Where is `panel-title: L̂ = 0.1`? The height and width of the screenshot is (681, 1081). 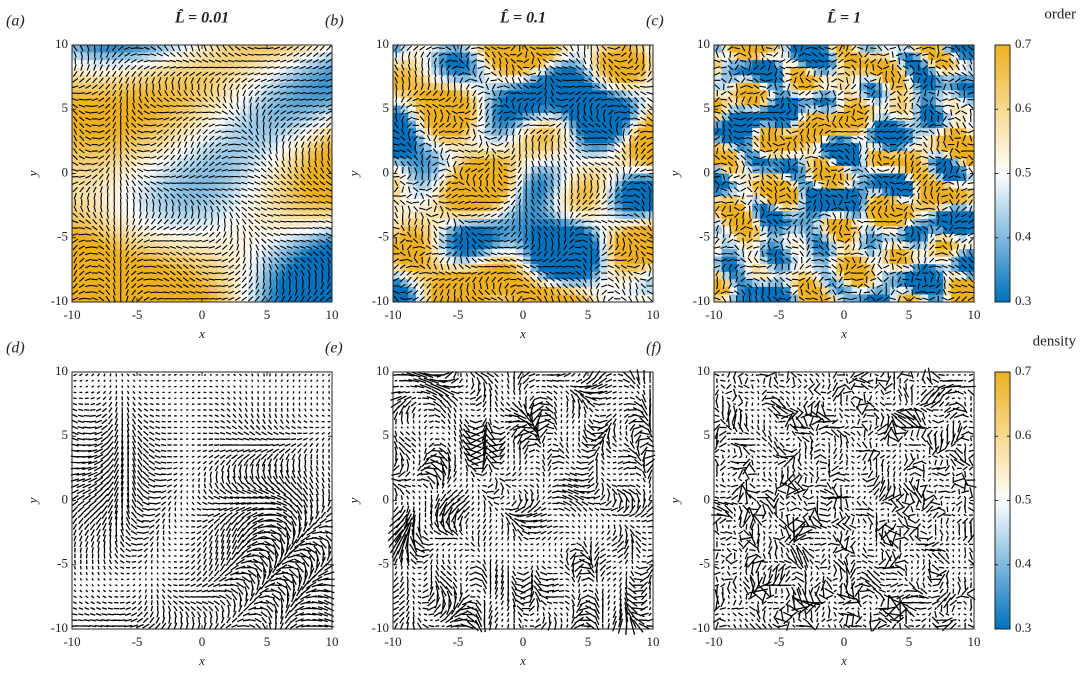 panel-title: L̂ = 0.1 is located at coordinates (522, 17).